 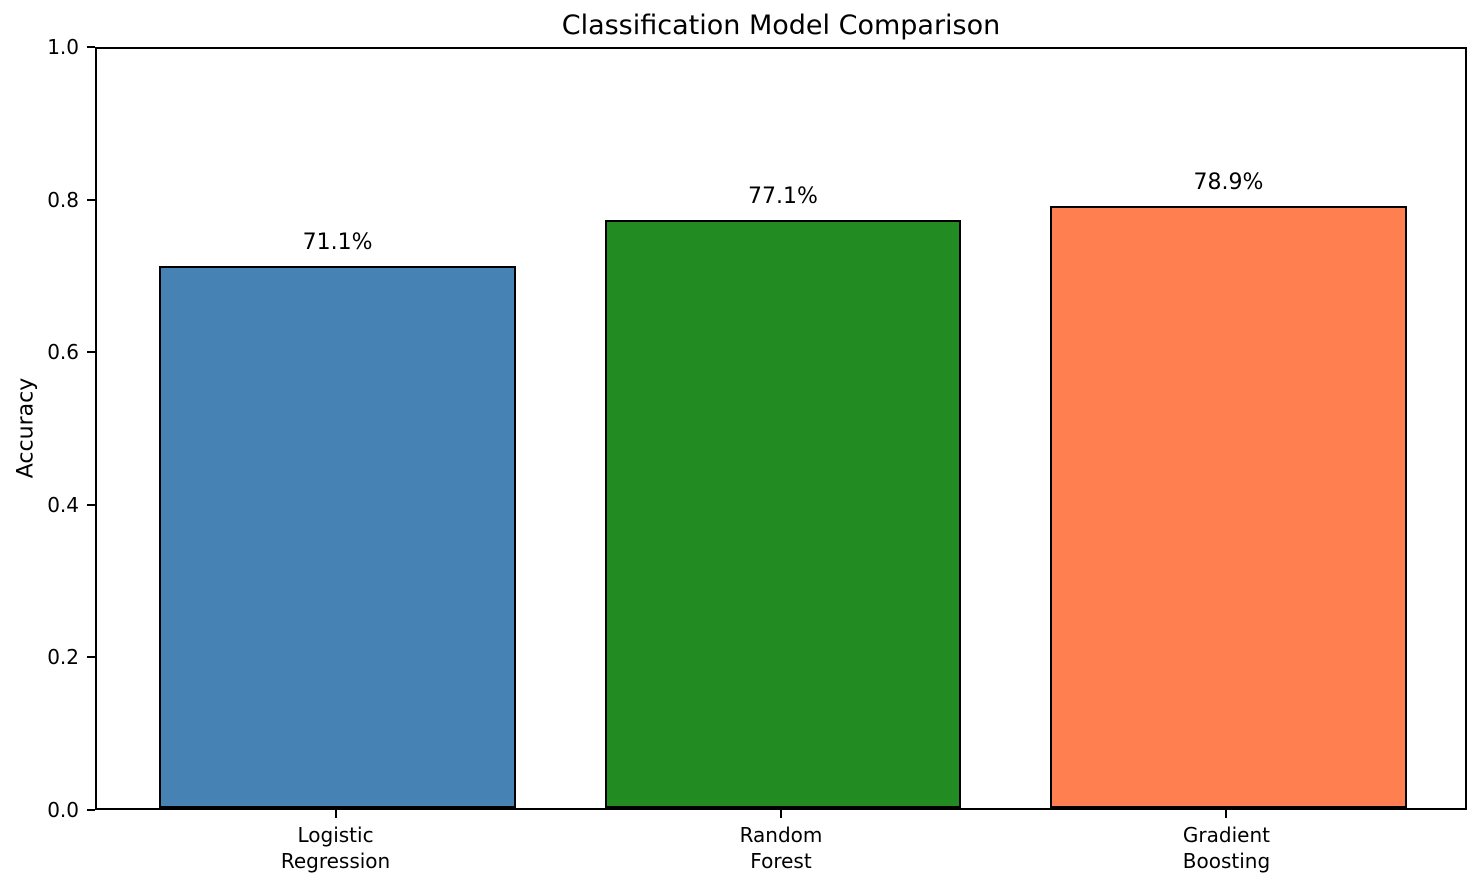 I want to click on y-tick-label: 0.6, so click(x=63, y=352).